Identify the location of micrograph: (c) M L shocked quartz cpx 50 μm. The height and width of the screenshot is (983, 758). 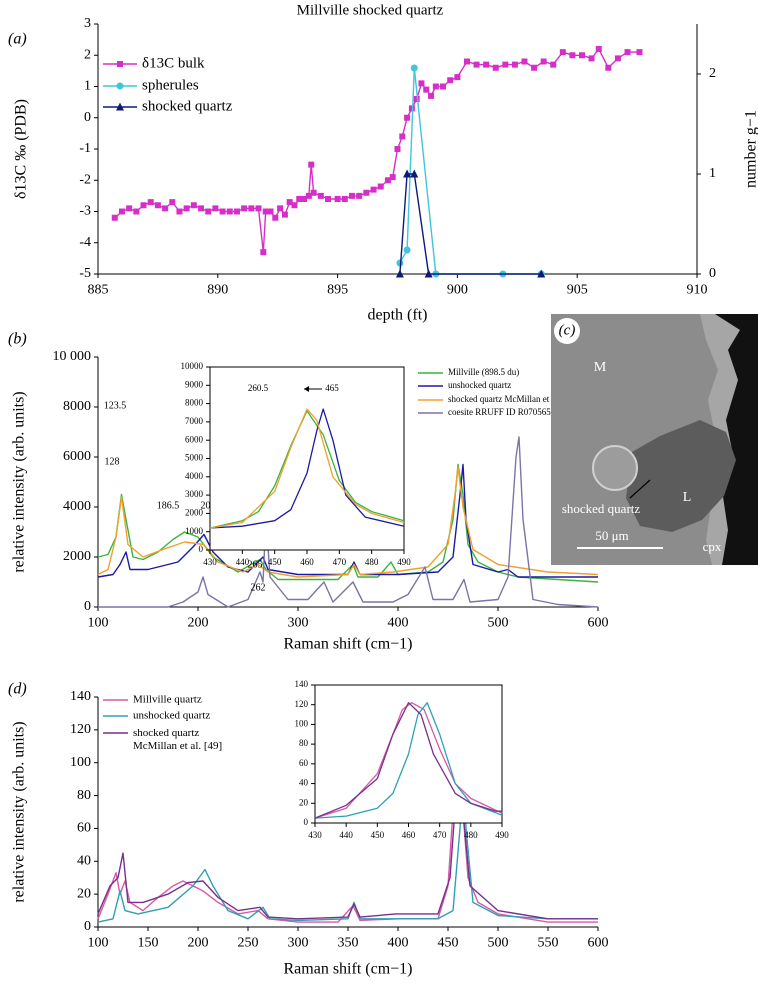
(654, 439).